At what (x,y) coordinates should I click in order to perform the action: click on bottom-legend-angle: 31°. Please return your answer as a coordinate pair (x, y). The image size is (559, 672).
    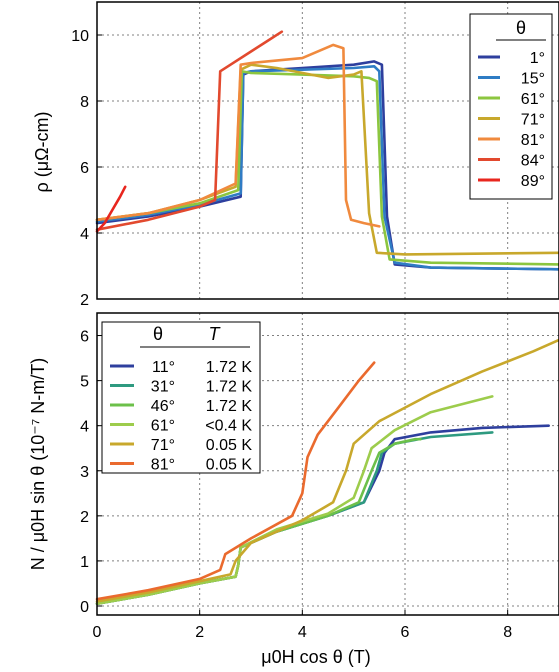
    Looking at the image, I should click on (163, 387).